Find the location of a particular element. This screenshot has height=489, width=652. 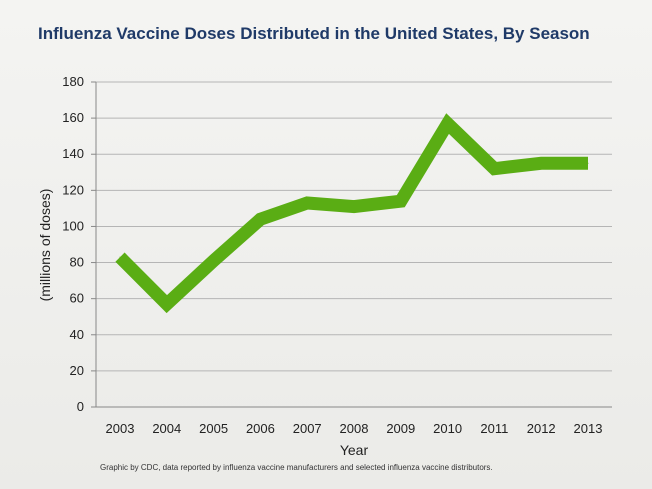

y-tick-label-120: 120 is located at coordinates (73, 189).